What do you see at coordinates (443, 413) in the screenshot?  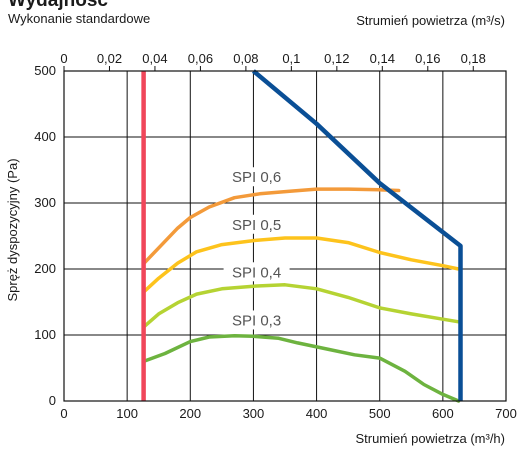 I see `x-tick-label: 600` at bounding box center [443, 413].